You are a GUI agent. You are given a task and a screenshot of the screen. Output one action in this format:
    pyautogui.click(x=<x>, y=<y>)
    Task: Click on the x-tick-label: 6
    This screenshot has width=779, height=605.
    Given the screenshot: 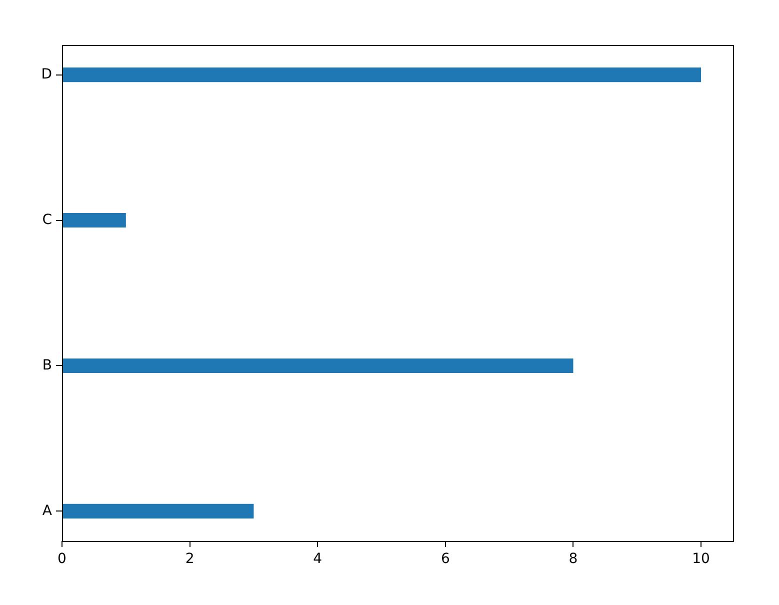 What is the action you would take?
    pyautogui.click(x=445, y=559)
    